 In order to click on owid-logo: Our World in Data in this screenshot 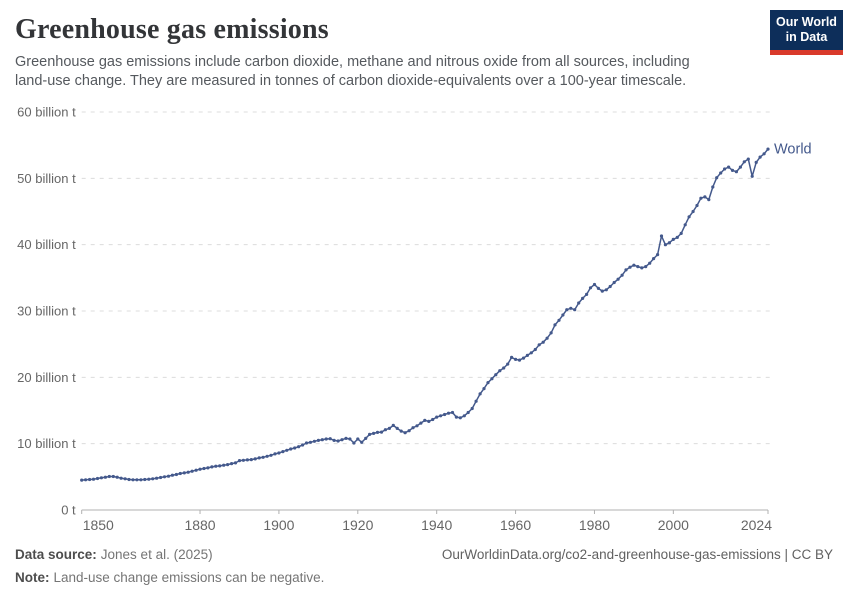, I will do `click(806, 32)`.